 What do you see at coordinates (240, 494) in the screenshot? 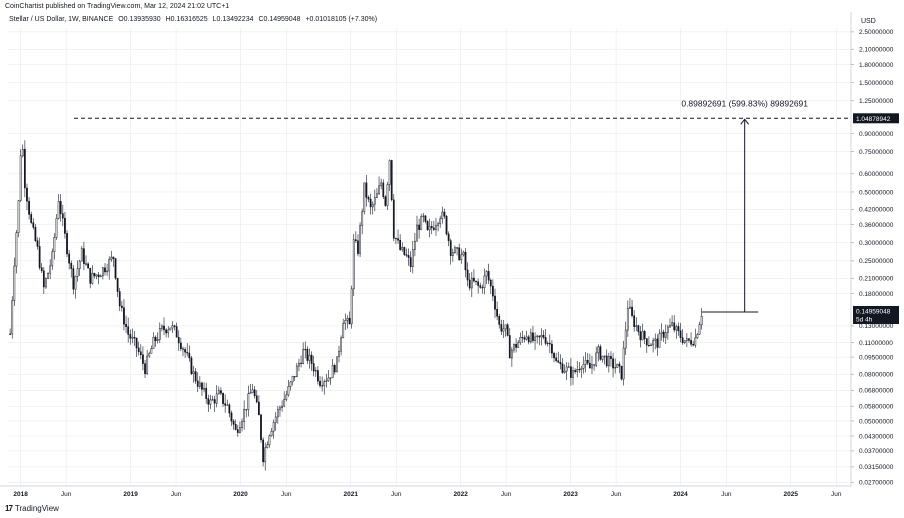
I see `x-tick-label: 2020` at bounding box center [240, 494].